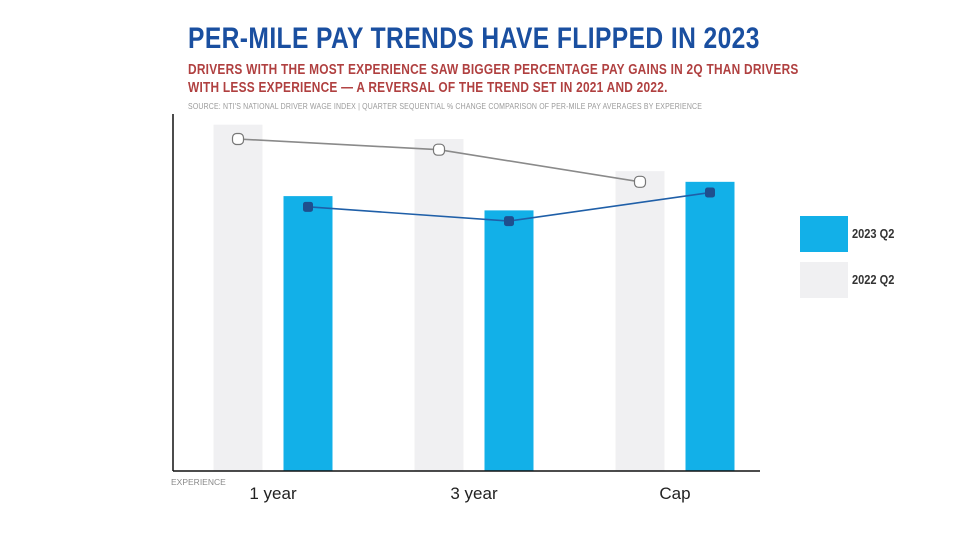  Describe the element at coordinates (640, 321) in the screenshot. I see `bar-2022-cap` at that location.